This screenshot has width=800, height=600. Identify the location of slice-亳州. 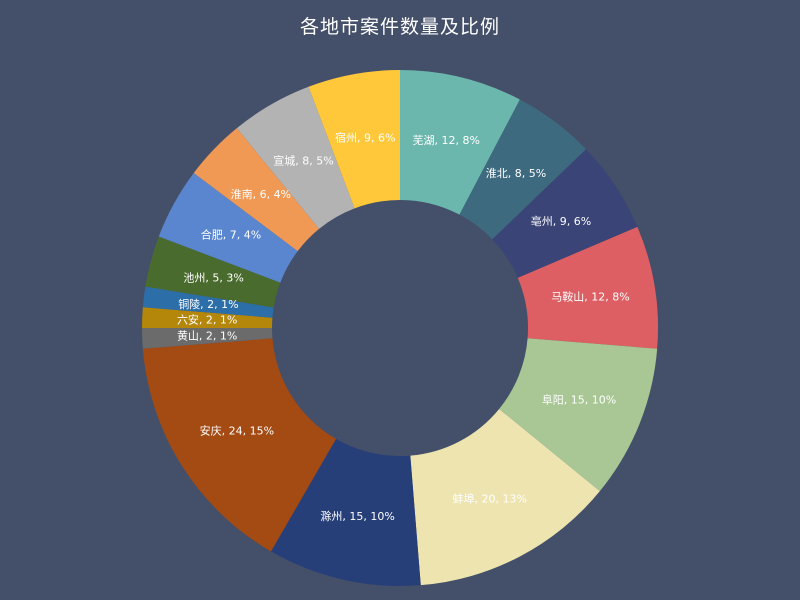
(565, 213).